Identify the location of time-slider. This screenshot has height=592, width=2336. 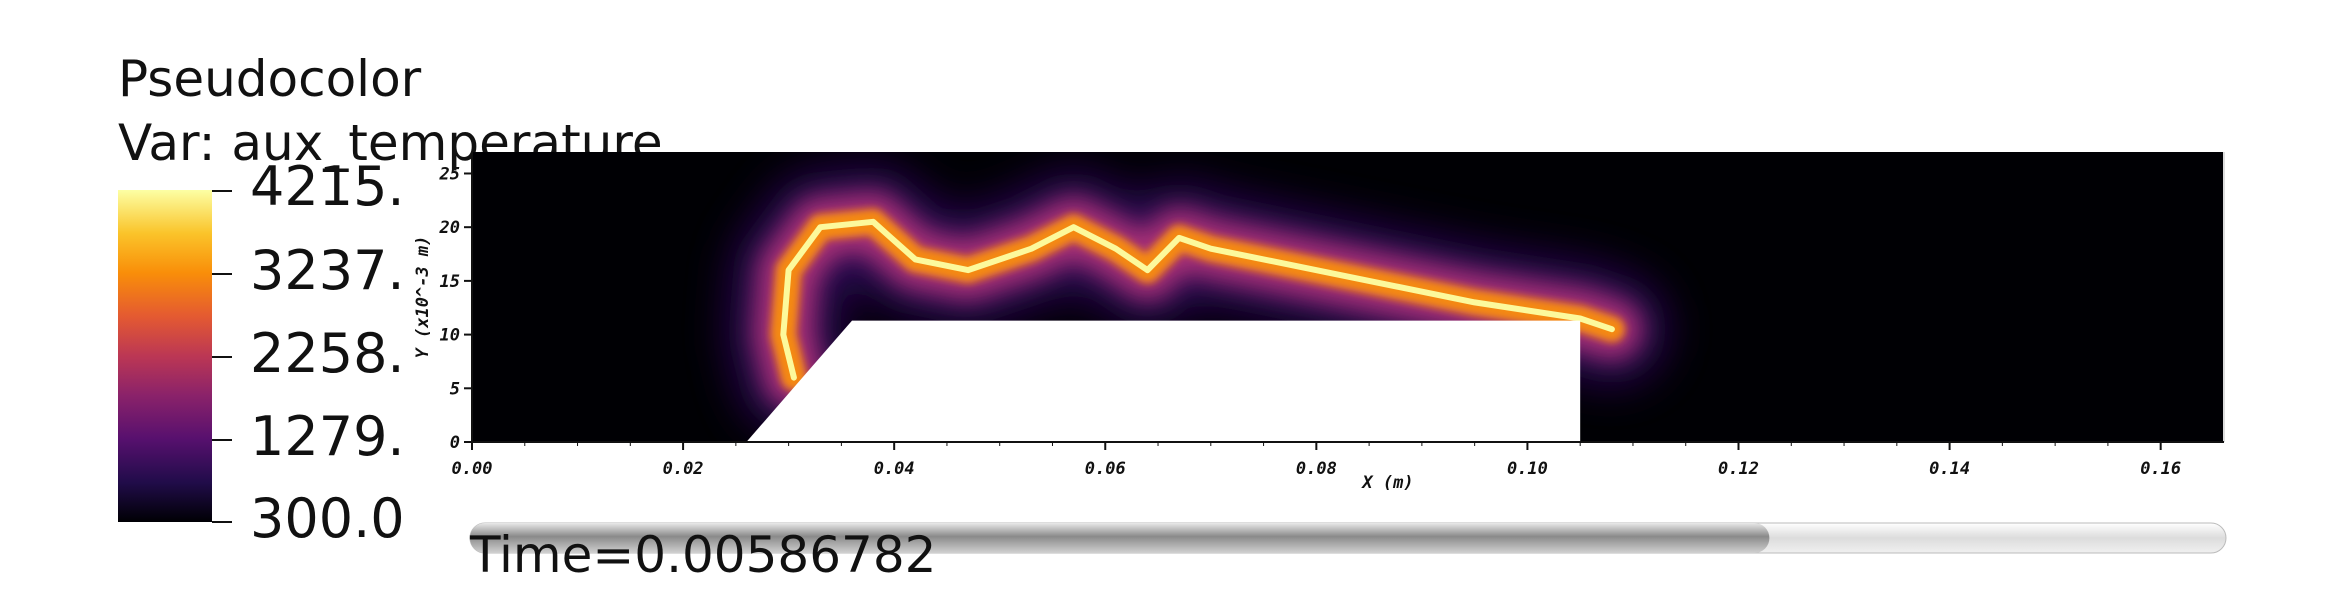
(1348, 538).